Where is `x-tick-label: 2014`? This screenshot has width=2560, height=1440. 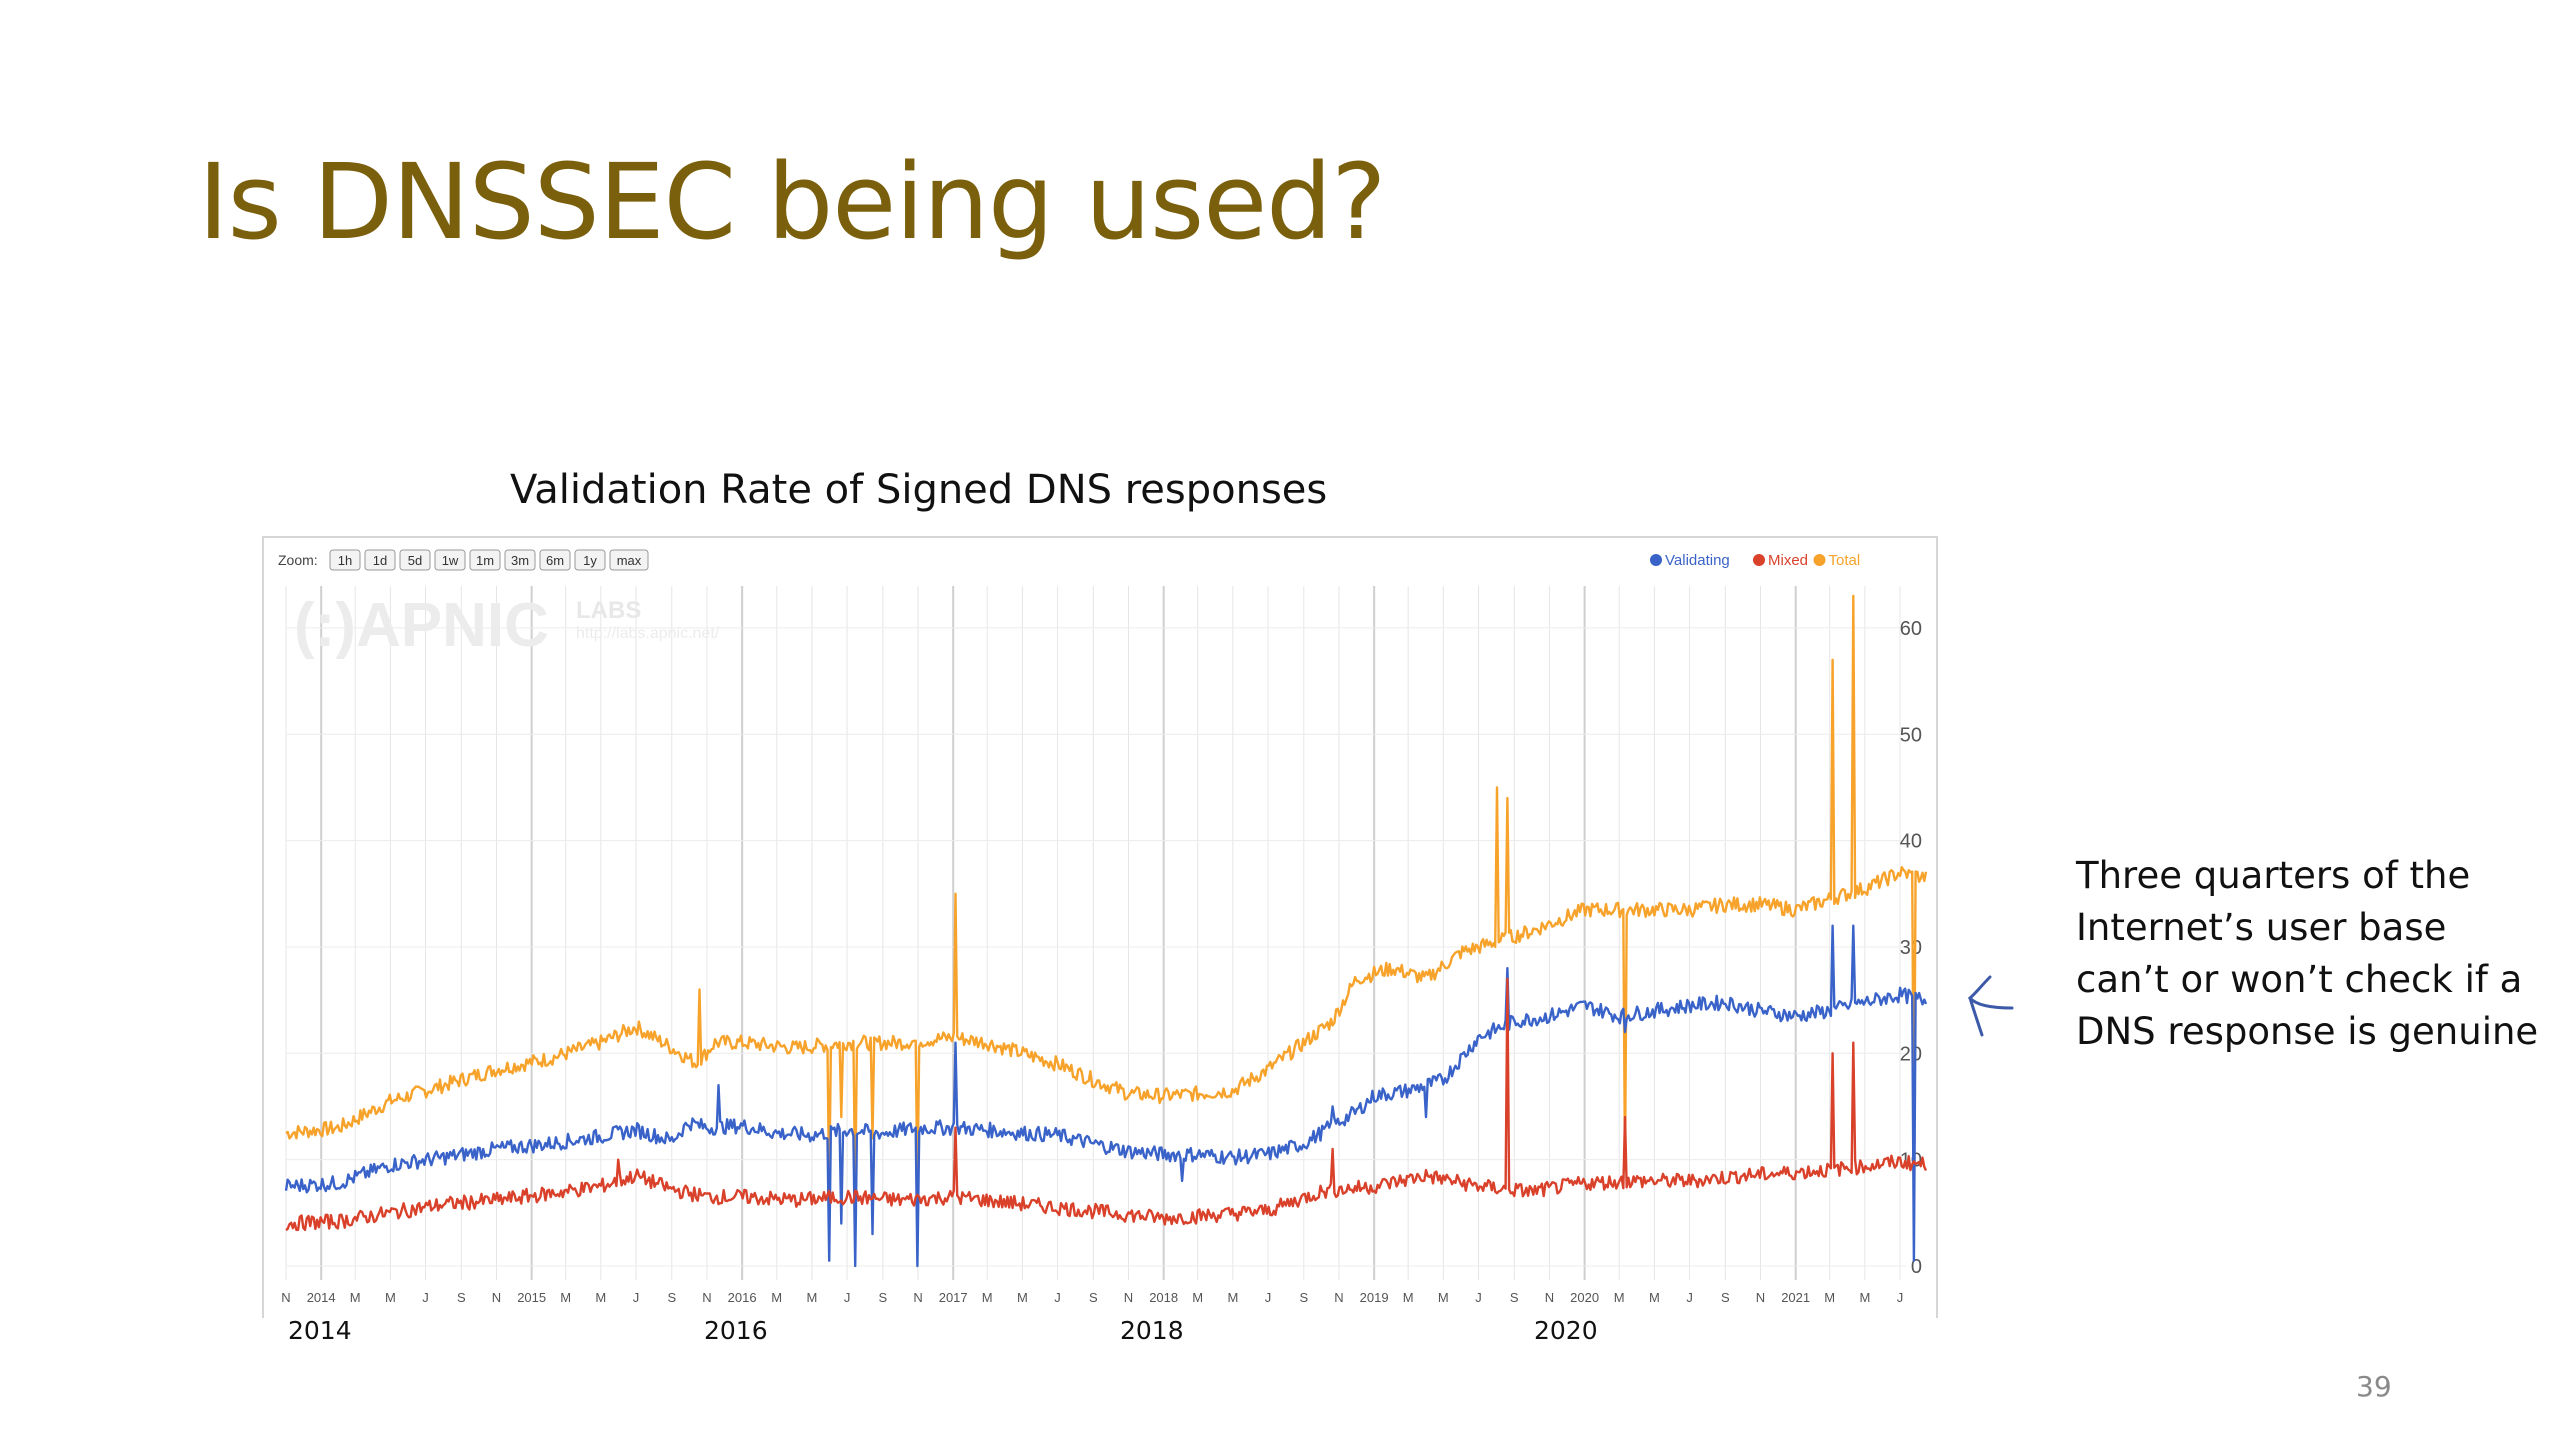 x-tick-label: 2014 is located at coordinates (321, 1297).